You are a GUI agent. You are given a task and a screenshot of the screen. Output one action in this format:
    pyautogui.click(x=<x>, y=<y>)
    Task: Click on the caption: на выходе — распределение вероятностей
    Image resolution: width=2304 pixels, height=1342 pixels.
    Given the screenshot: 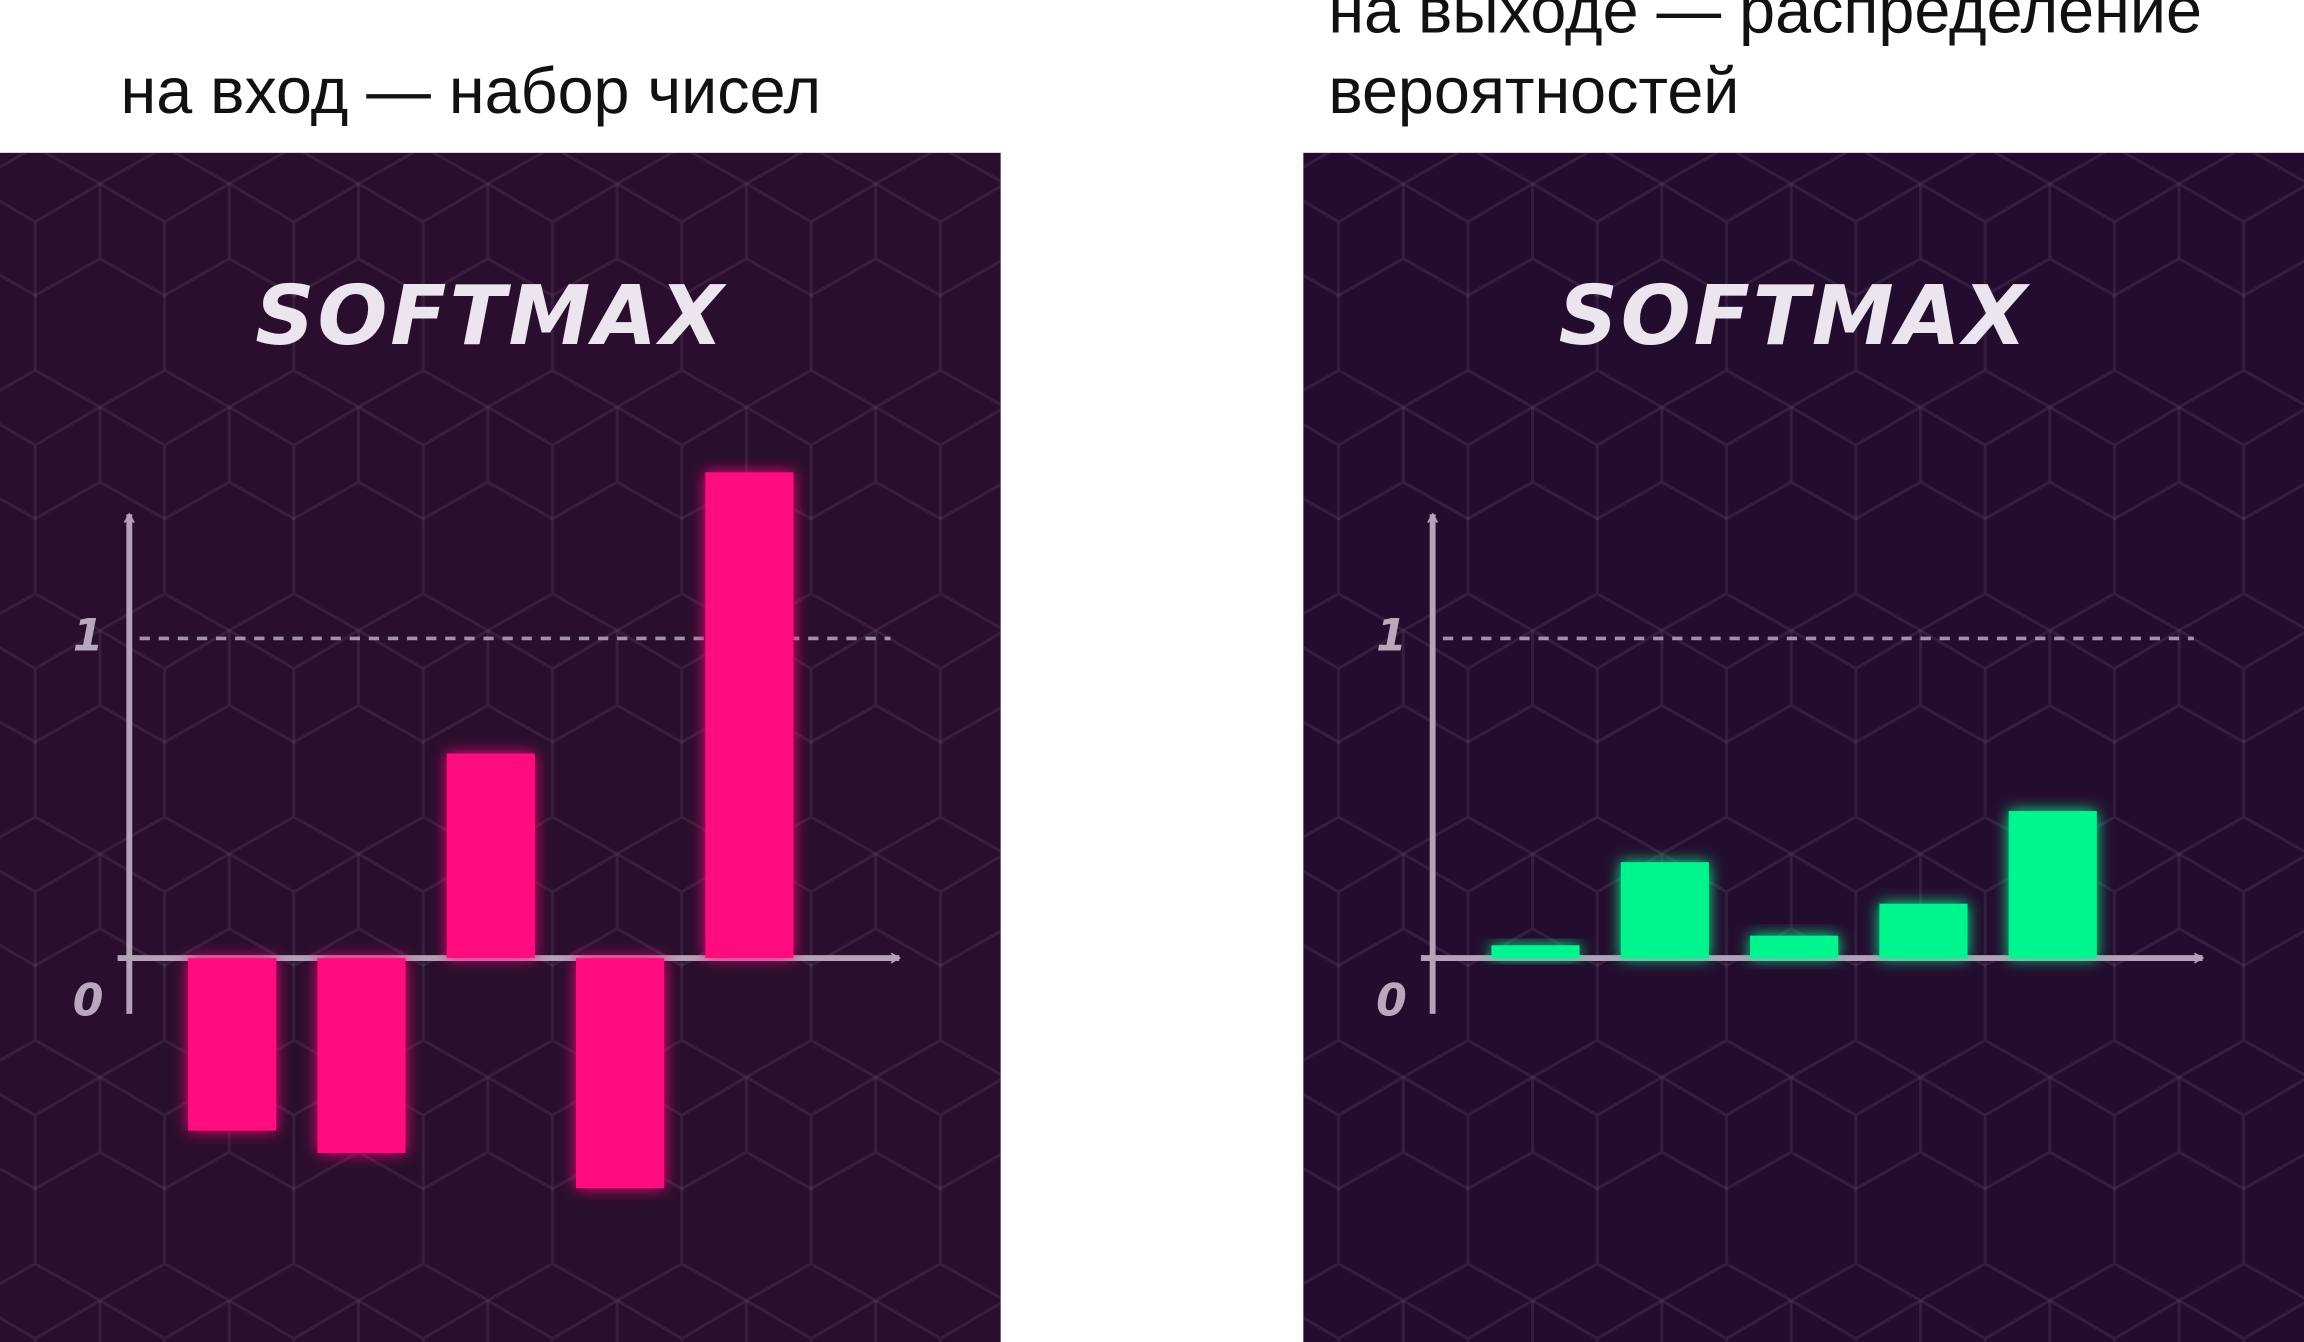 What is the action you would take?
    pyautogui.click(x=1765, y=64)
    